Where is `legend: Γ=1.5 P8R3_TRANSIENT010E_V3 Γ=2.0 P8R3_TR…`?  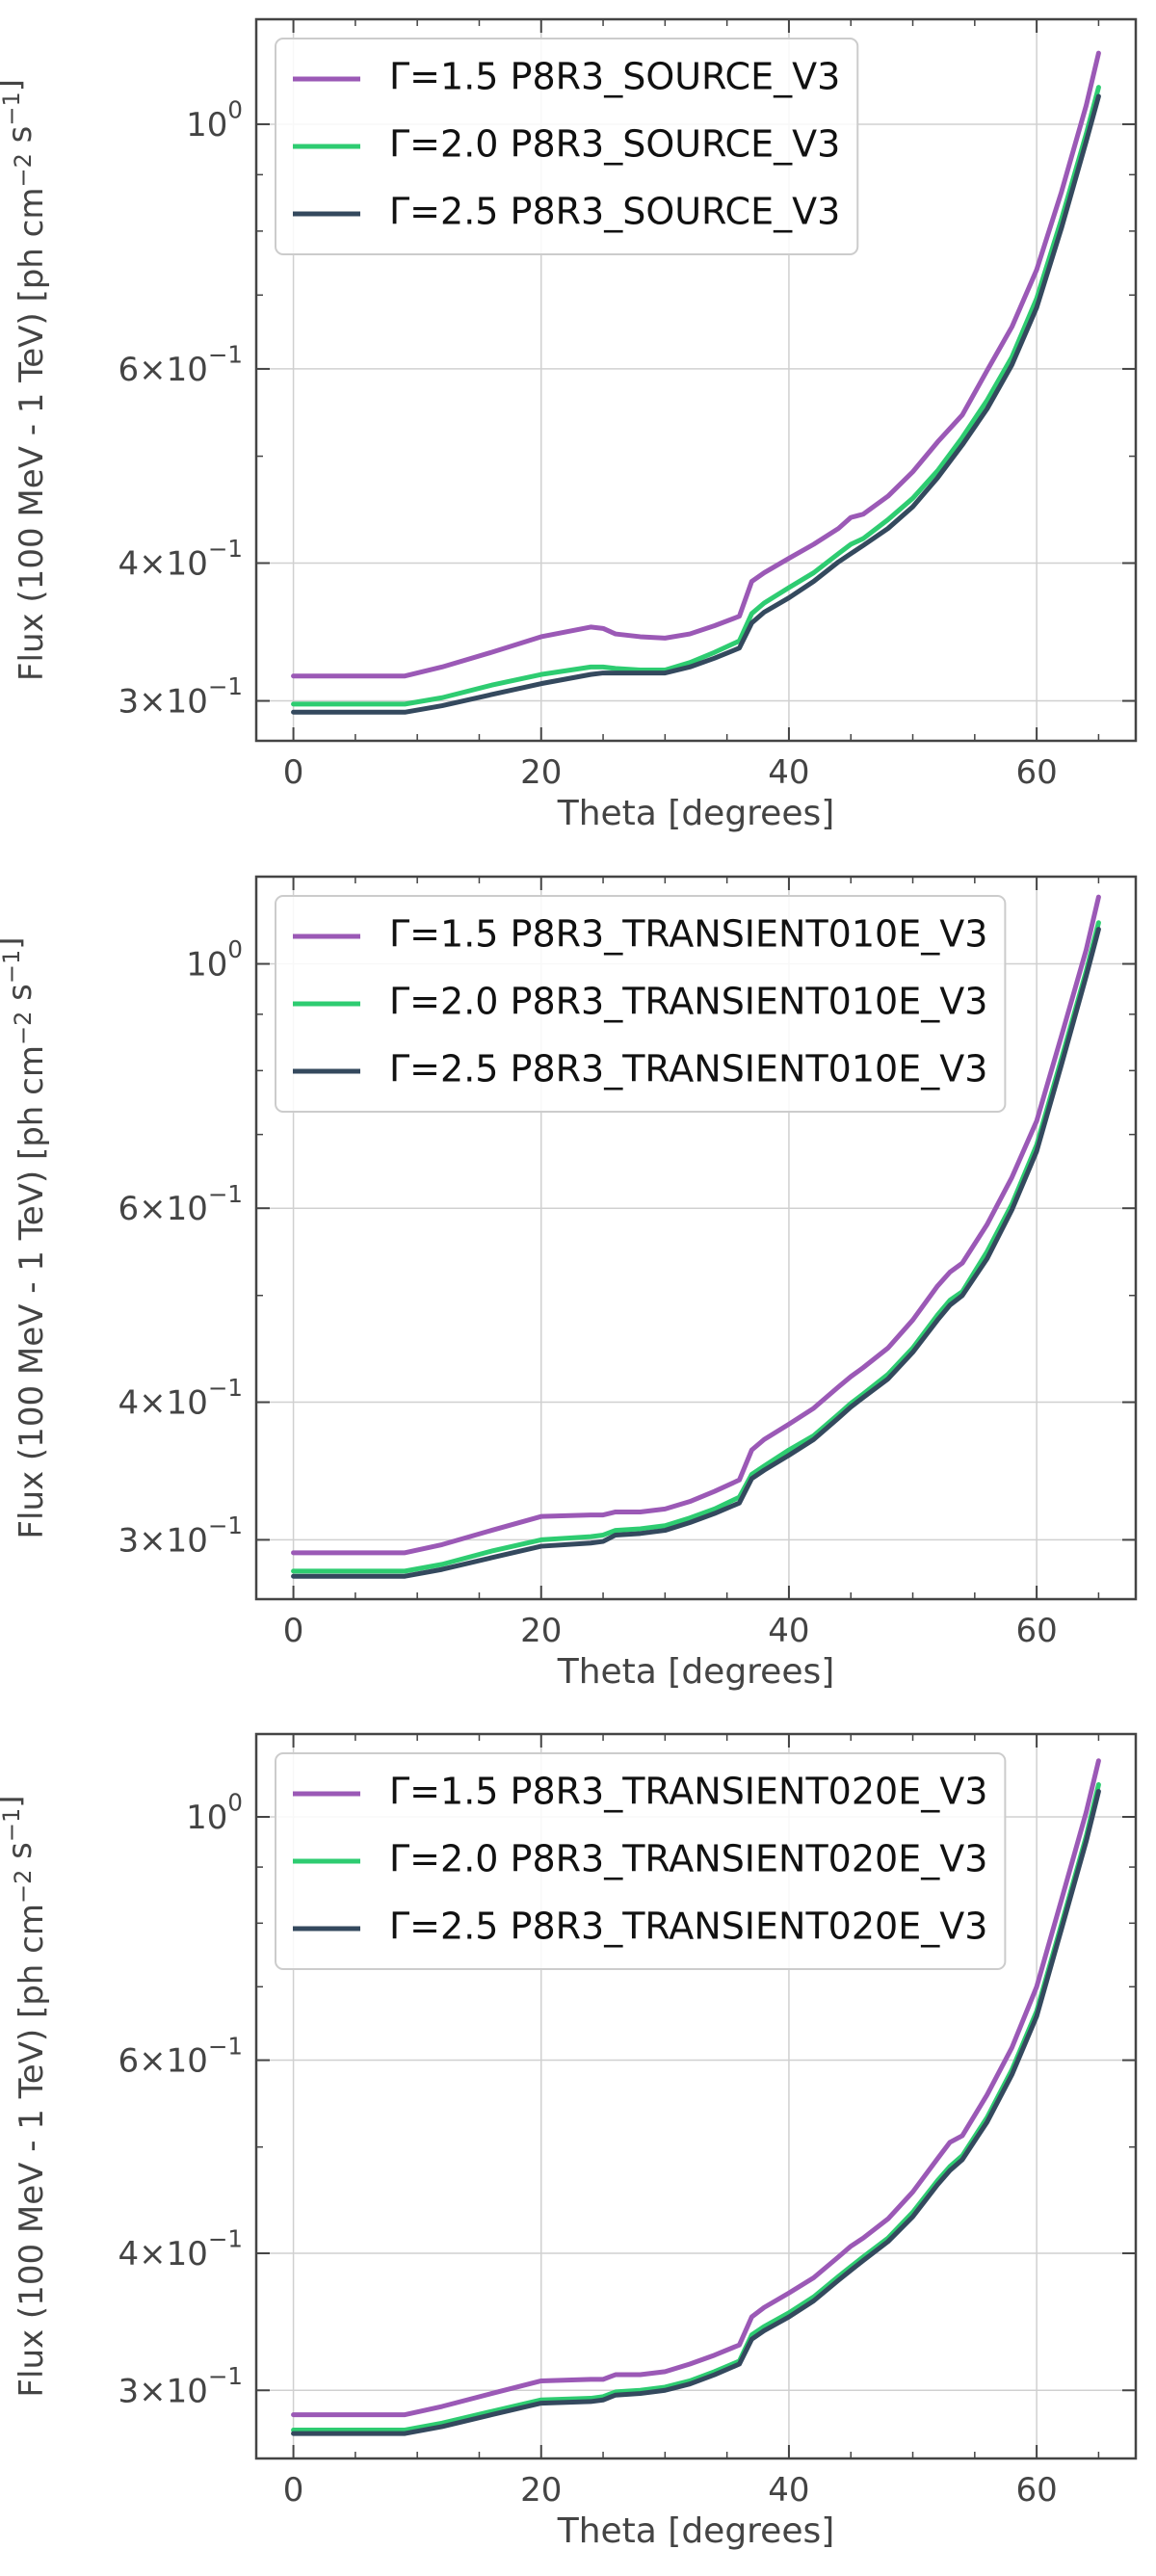 legend: Γ=1.5 P8R3_TRANSIENT010E_V3 Γ=2.0 P8R3_TR… is located at coordinates (641, 1004).